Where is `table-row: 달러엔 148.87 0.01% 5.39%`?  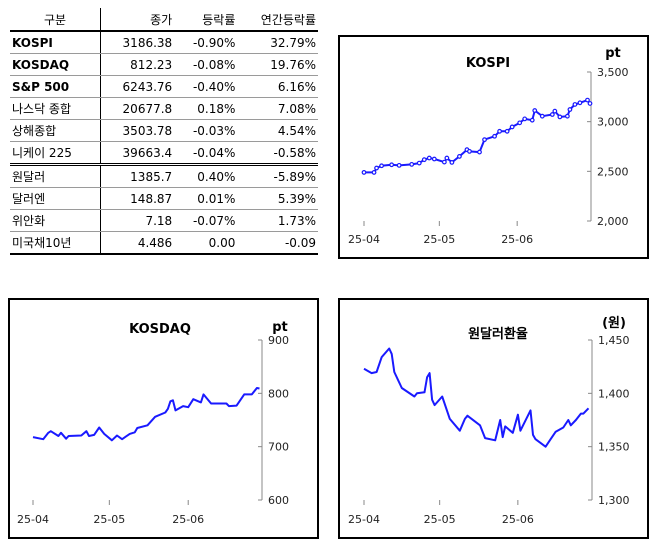 table-row: 달러엔 148.87 0.01% 5.39% is located at coordinates (164, 198).